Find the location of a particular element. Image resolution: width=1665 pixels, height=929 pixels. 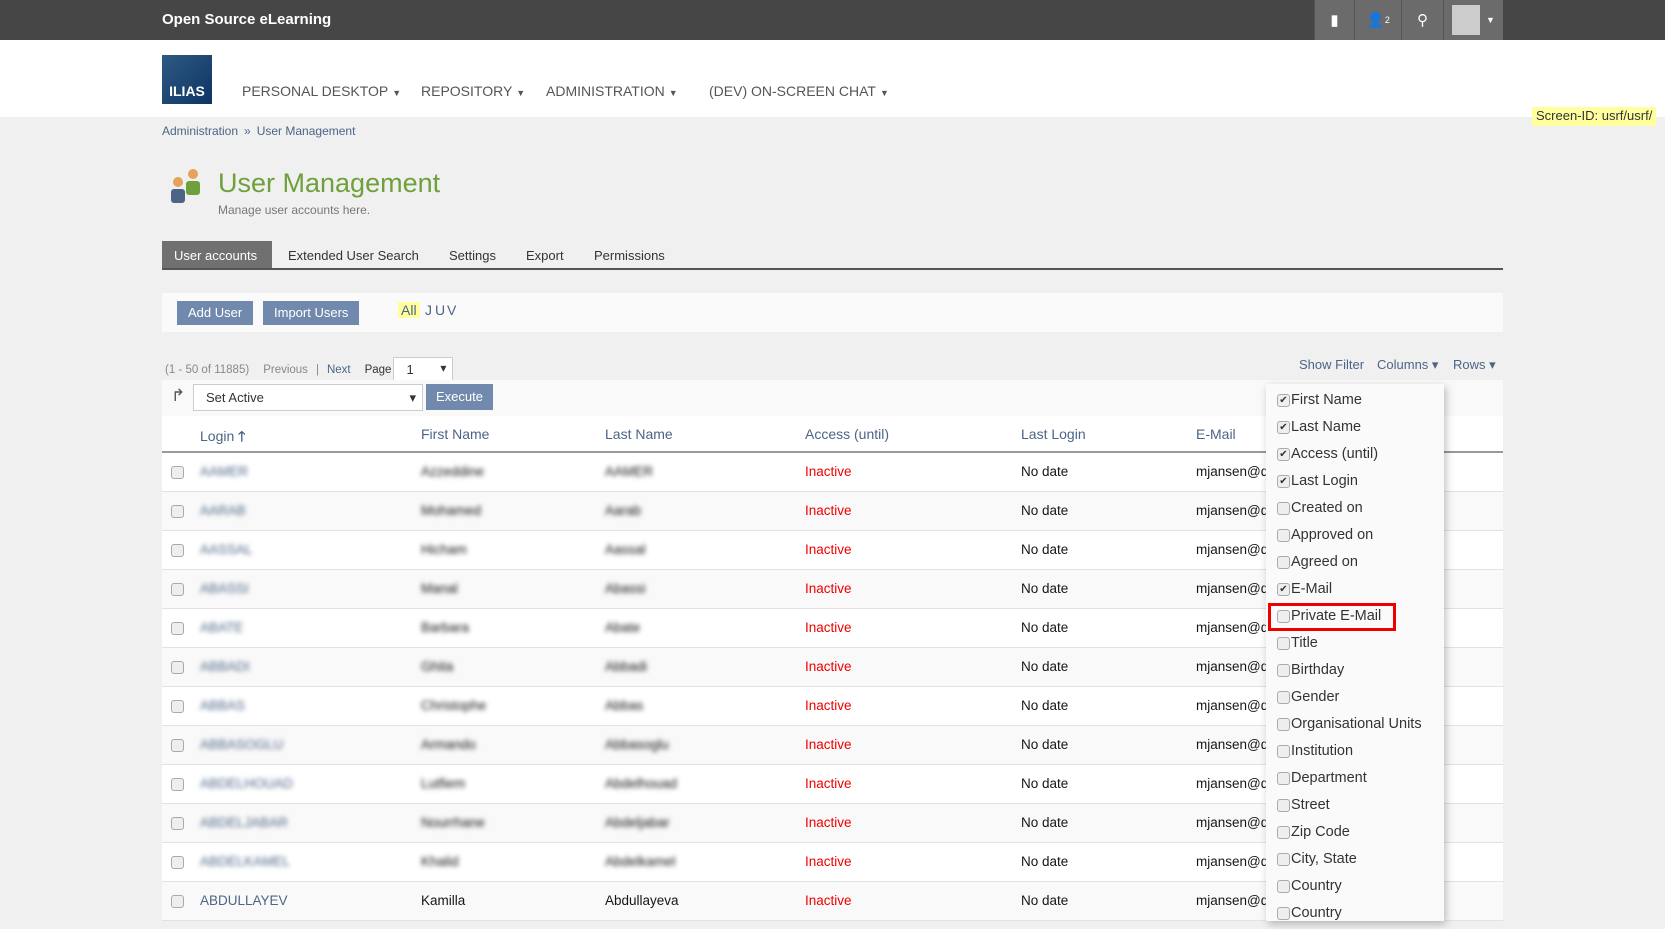

column-option: ✔ E-Mail is located at coordinates (1355, 591).